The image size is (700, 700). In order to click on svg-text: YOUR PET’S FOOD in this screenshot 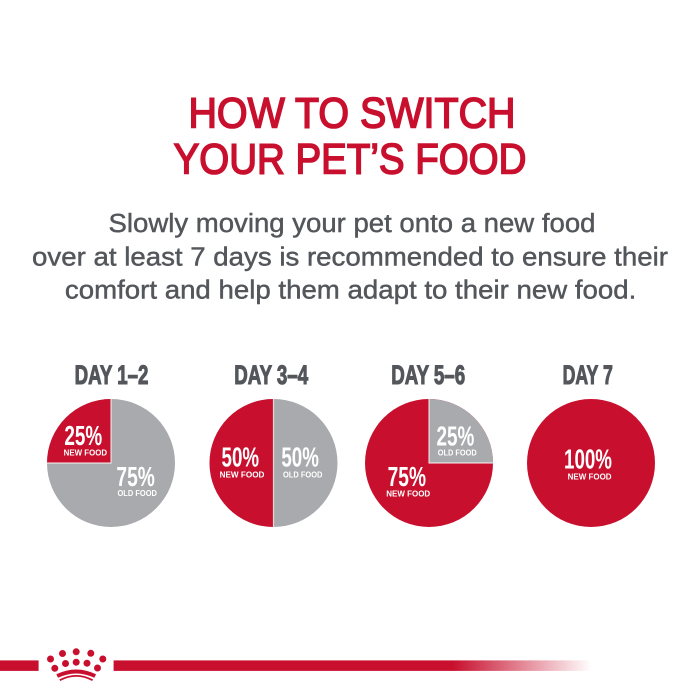, I will do `click(350, 158)`.